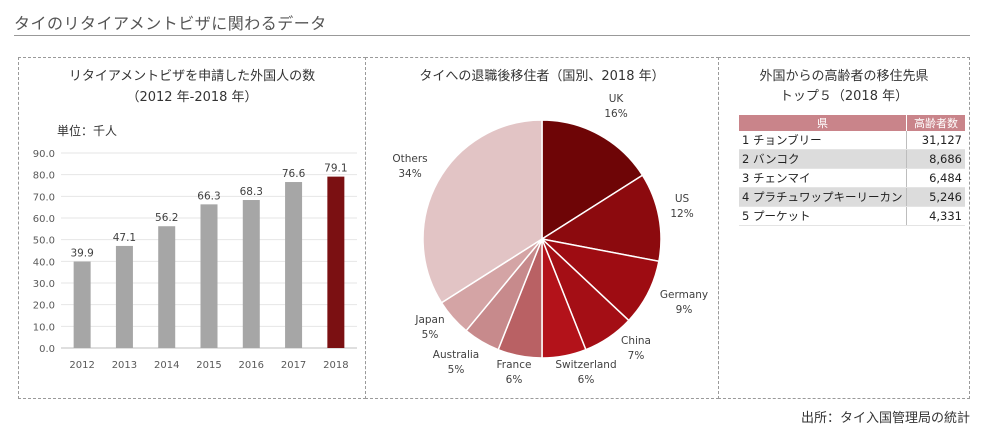 The height and width of the screenshot is (446, 986). Describe the element at coordinates (636, 341) in the screenshot. I see `pie-label: China` at that location.